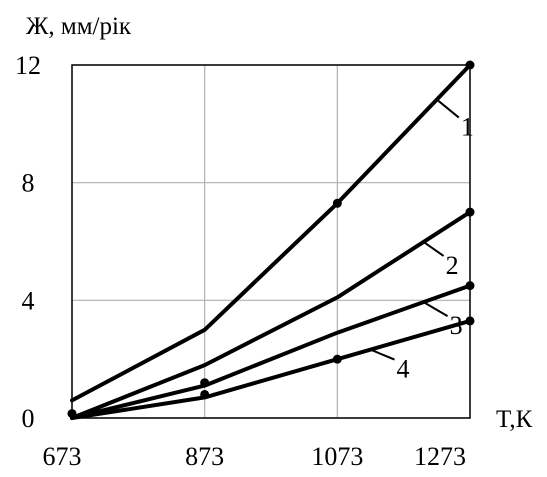 Image resolution: width=547 pixels, height=477 pixels. What do you see at coordinates (467, 127) in the screenshot?
I see `series-label-1: 1` at bounding box center [467, 127].